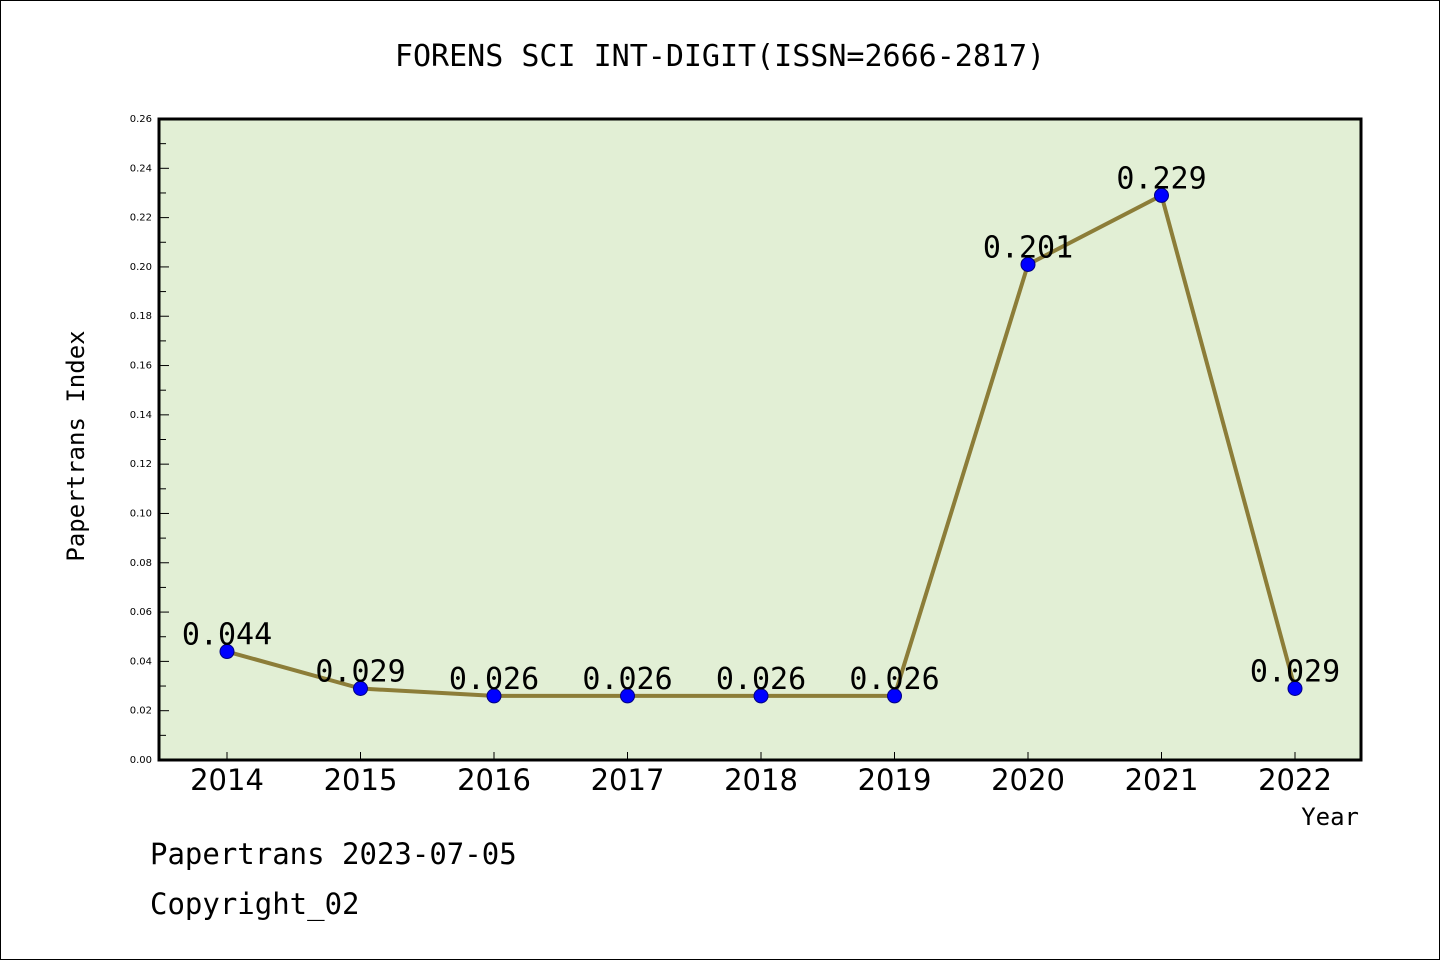 The height and width of the screenshot is (960, 1440). I want to click on footer-copyright: Copyright_02, so click(255, 904).